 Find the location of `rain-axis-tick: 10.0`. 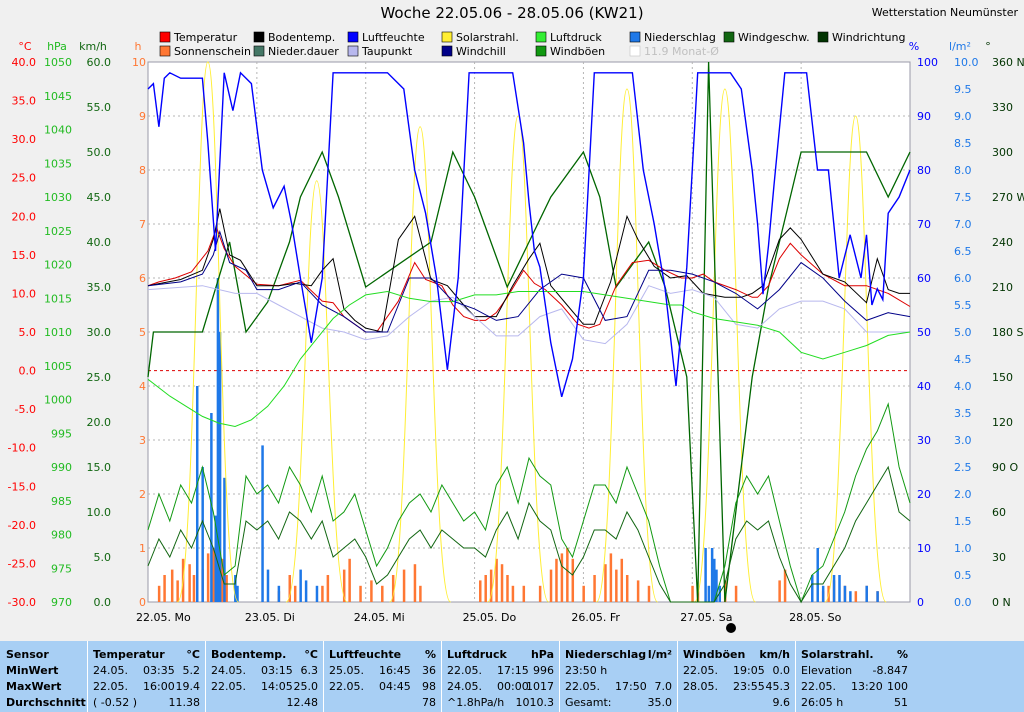

rain-axis-tick: 10.0 is located at coordinates (966, 62).